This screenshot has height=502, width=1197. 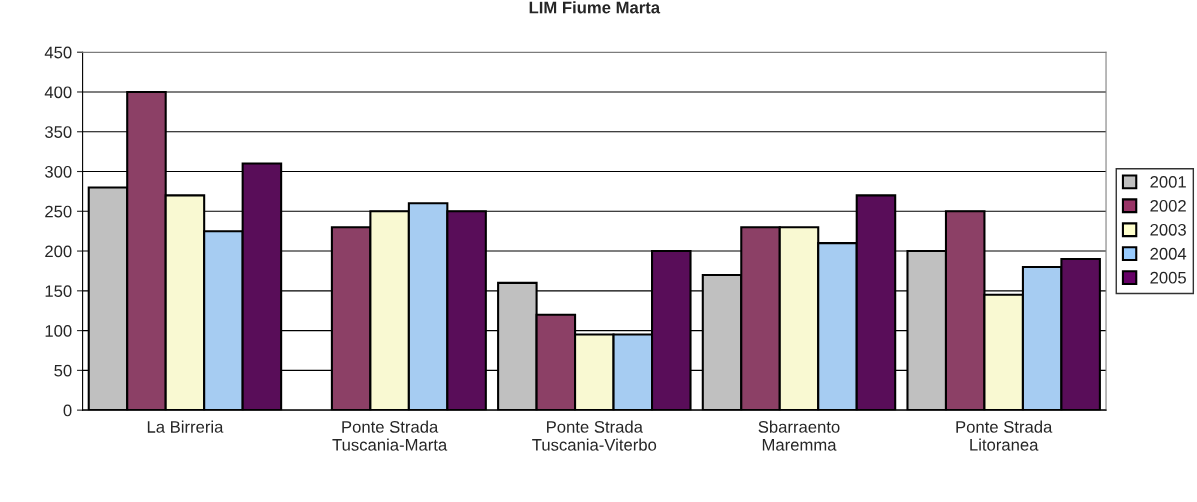 What do you see at coordinates (58, 171) in the screenshot?
I see `y-tick-label: 300` at bounding box center [58, 171].